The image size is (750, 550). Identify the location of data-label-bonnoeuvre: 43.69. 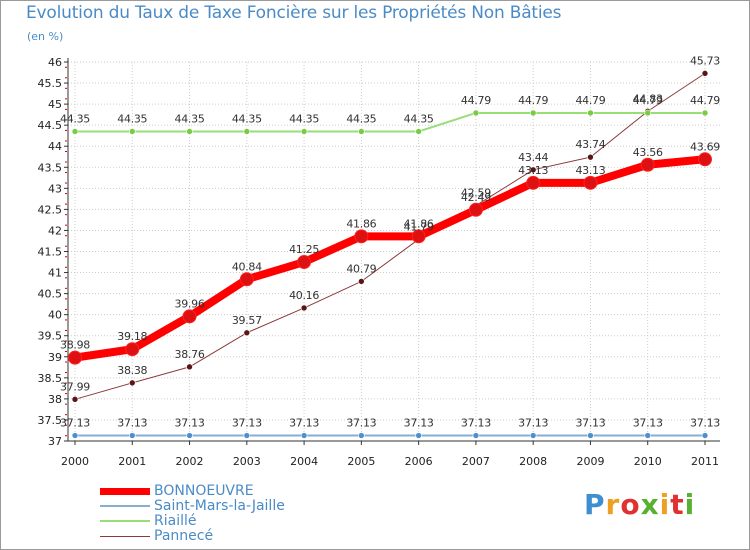
(705, 146).